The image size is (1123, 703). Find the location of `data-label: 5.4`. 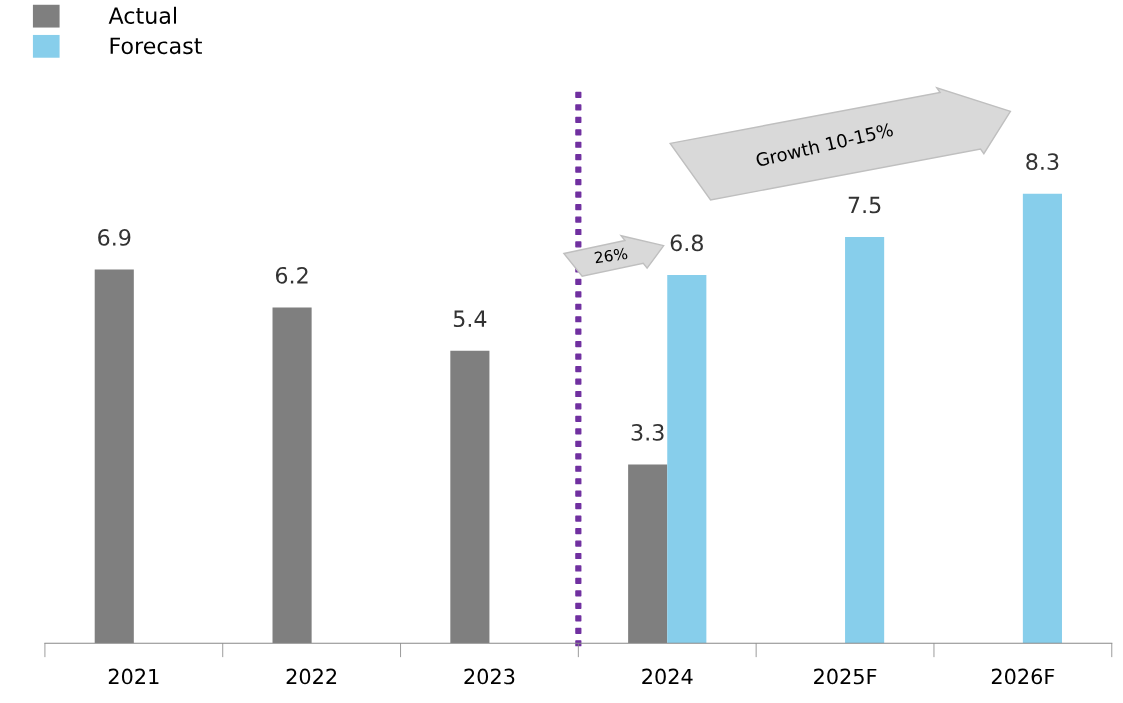

data-label: 5.4 is located at coordinates (470, 319).